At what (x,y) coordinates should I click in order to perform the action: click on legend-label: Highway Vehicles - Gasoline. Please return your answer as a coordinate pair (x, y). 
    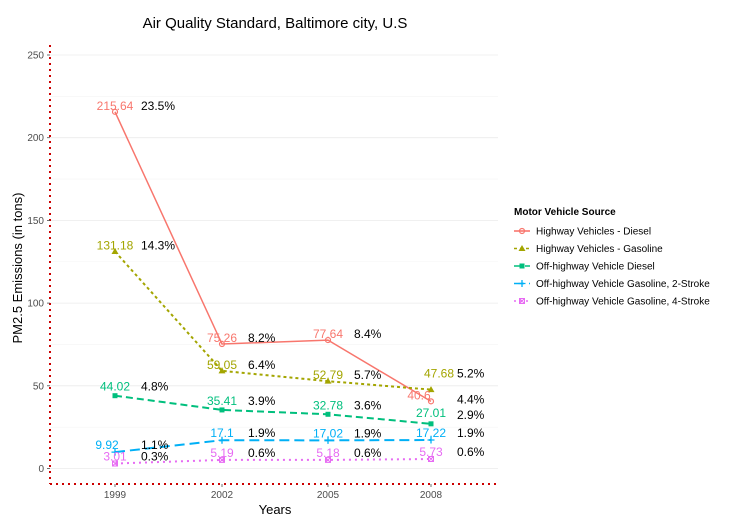
    Looking at the image, I should click on (599, 249).